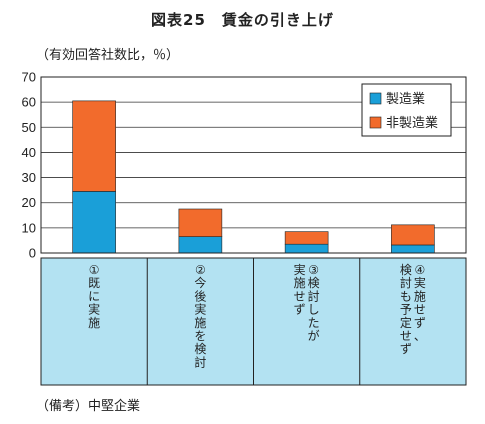 This screenshot has width=485, height=424. Describe the element at coordinates (29, 77) in the screenshot. I see `y-tick-label: 70` at that location.